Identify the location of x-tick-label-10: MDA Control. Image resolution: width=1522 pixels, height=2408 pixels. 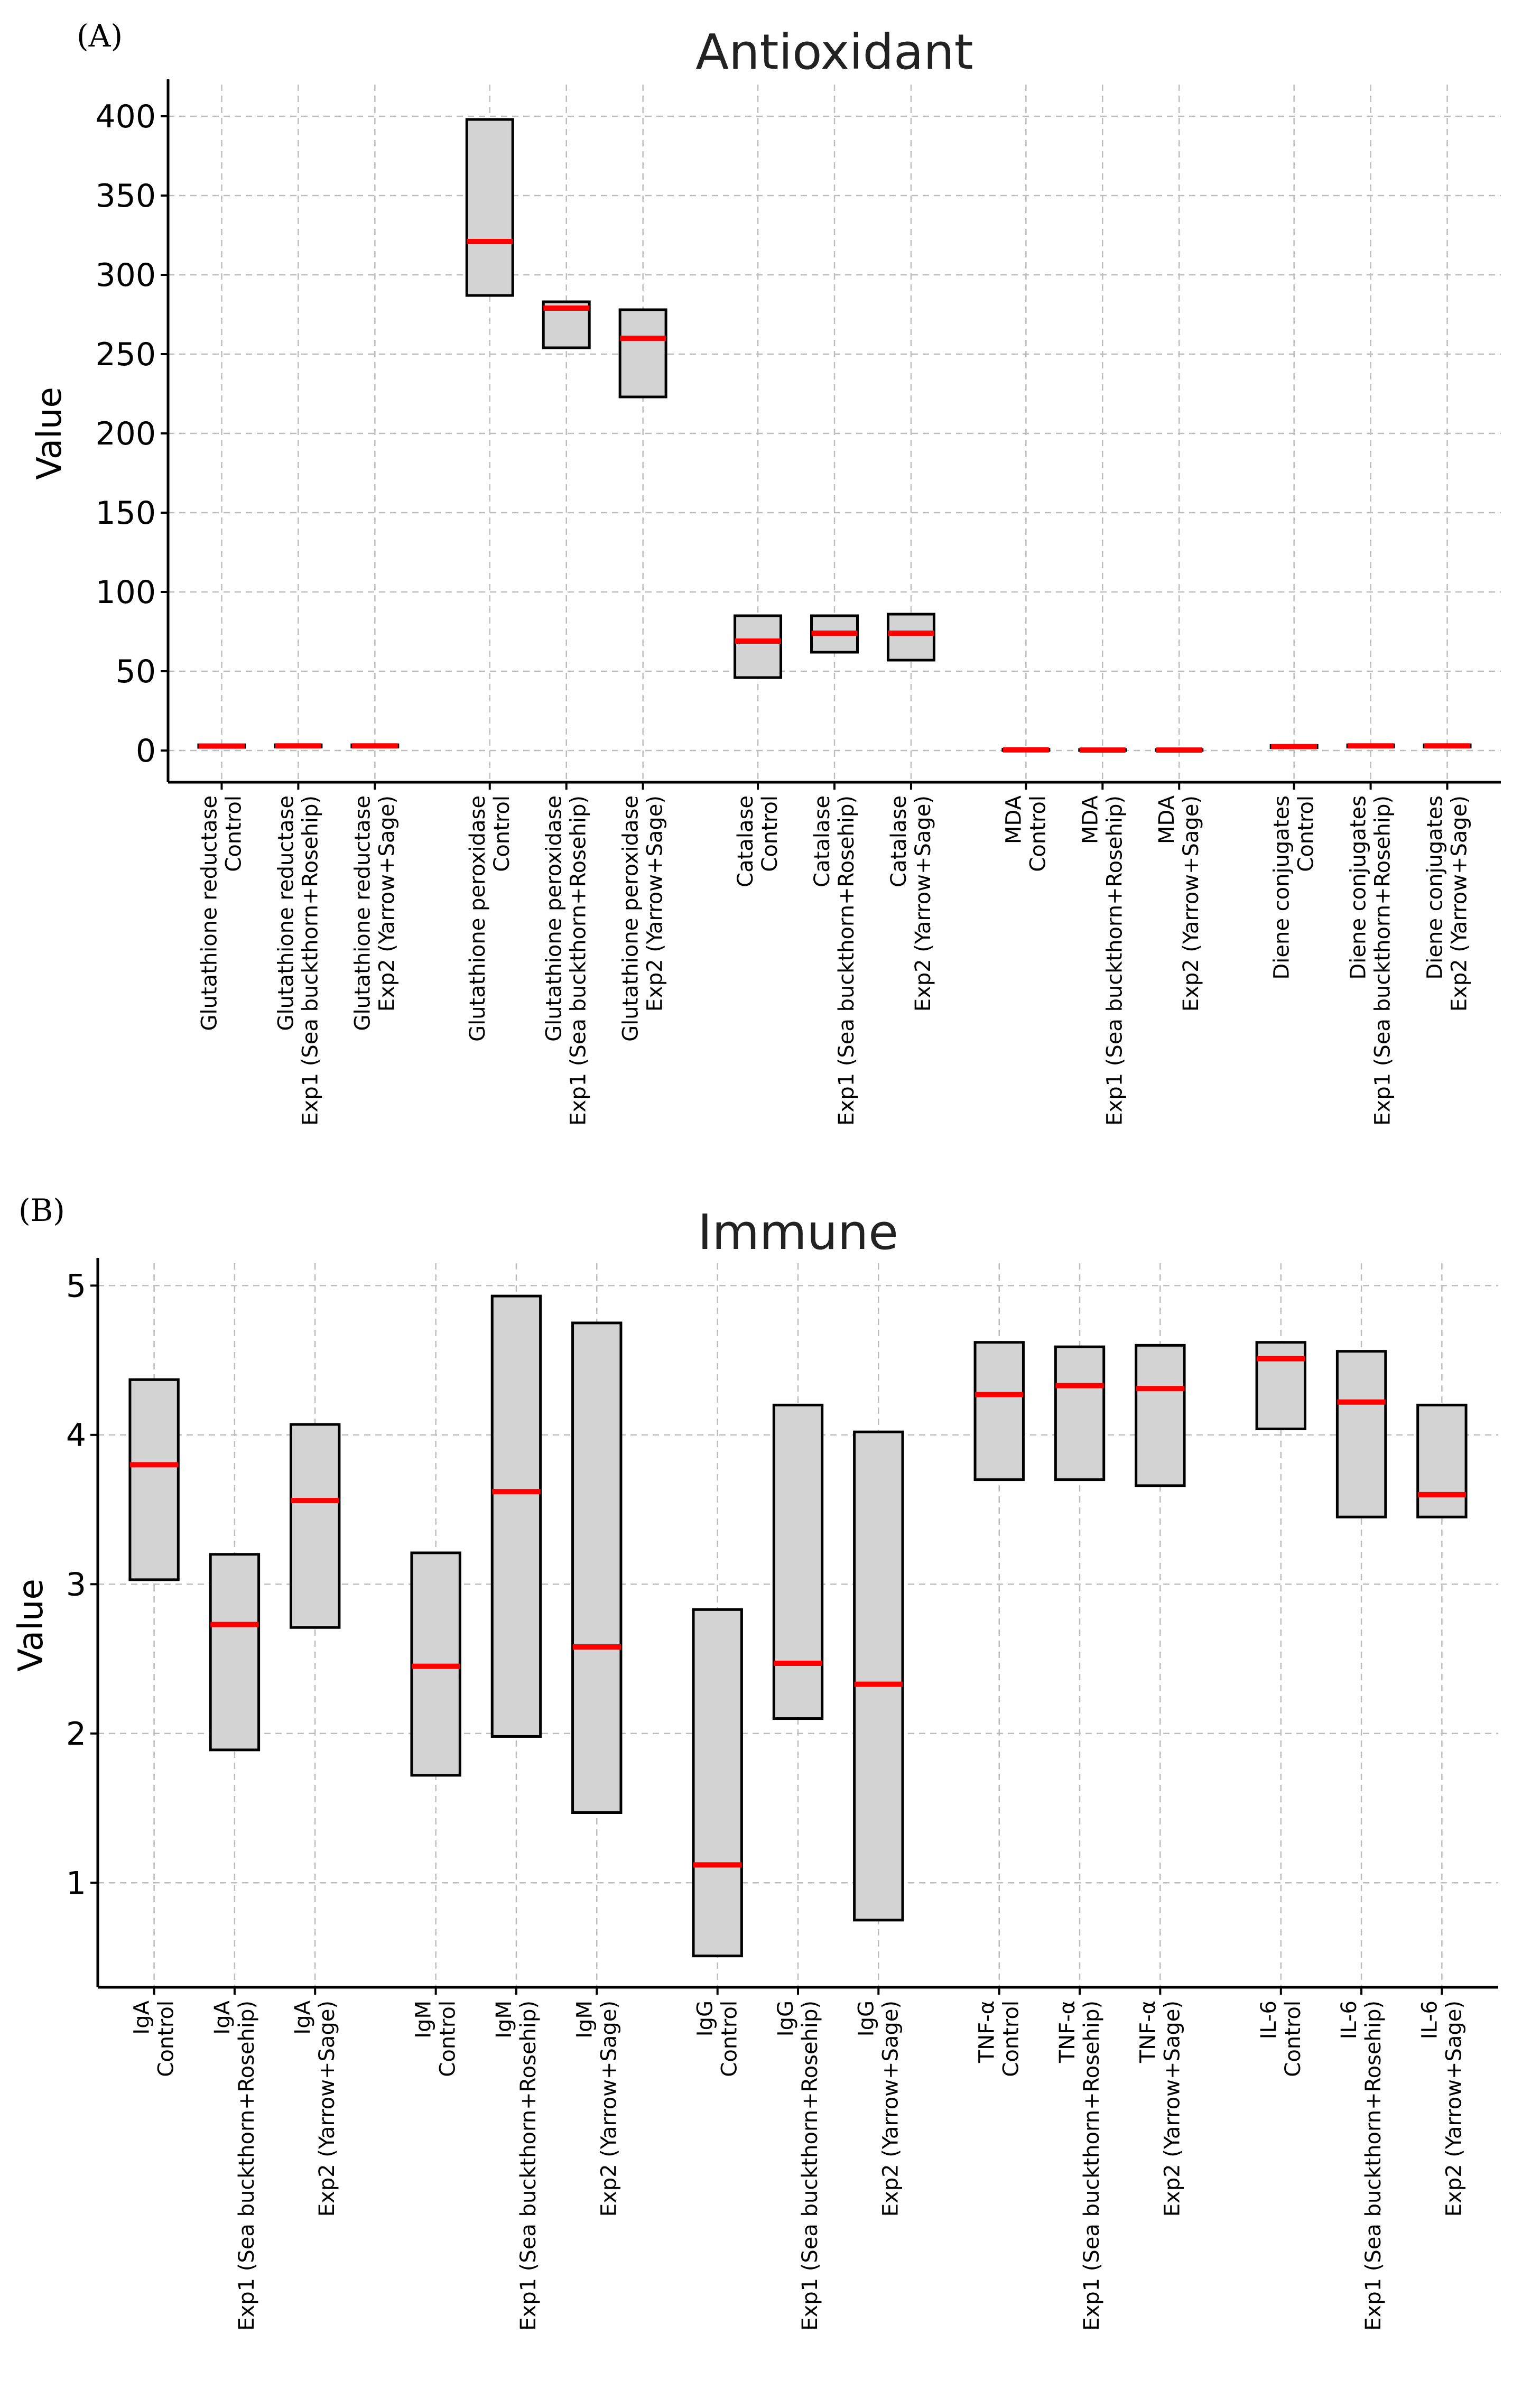
(1025, 833).